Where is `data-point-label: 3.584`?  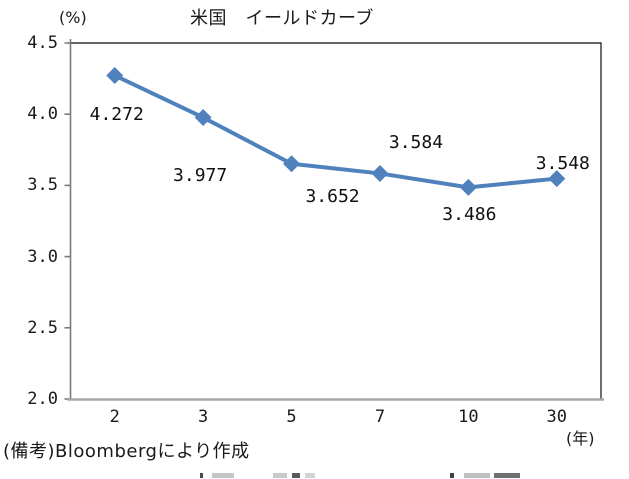 data-point-label: 3.584 is located at coordinates (416, 143).